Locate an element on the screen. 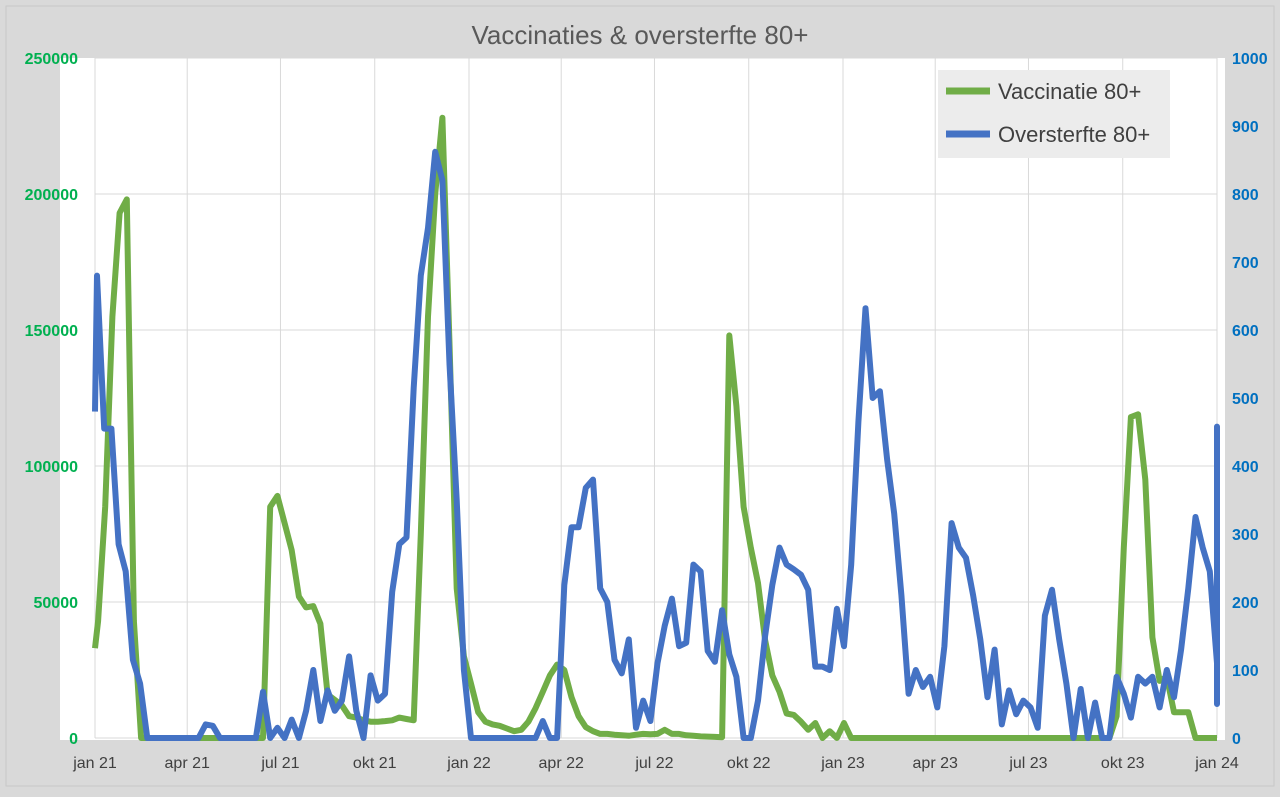 This screenshot has width=1280, height=797. x-tick-label: jan 23 is located at coordinates (842, 763).